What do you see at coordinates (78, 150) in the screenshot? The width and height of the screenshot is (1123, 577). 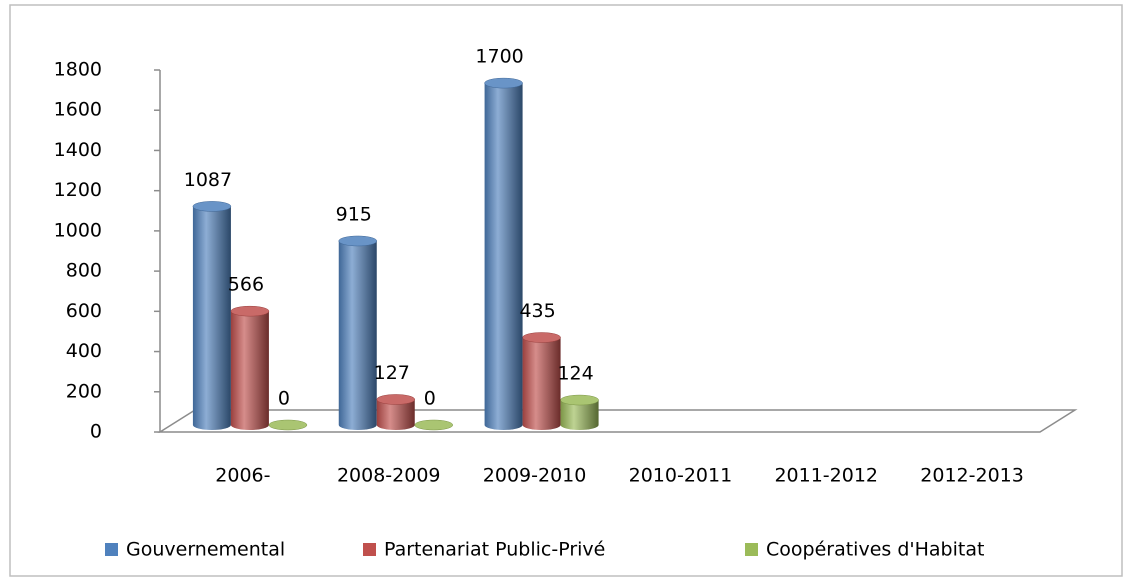 I see `y-tick-label: 1400` at bounding box center [78, 150].